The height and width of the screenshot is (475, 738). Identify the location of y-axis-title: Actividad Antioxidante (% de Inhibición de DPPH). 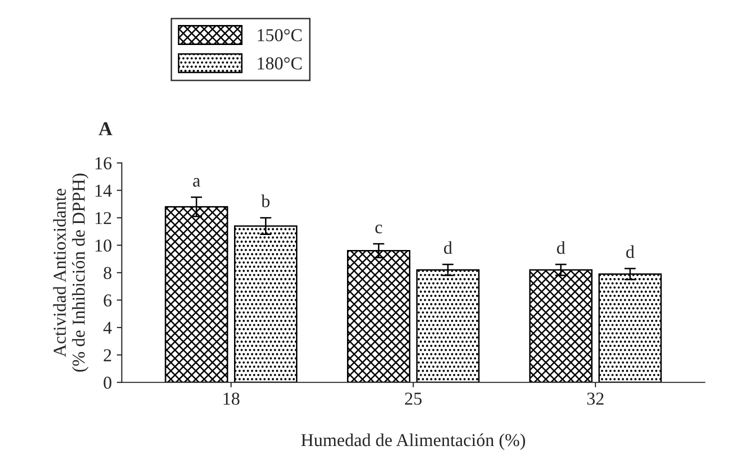
(70, 273).